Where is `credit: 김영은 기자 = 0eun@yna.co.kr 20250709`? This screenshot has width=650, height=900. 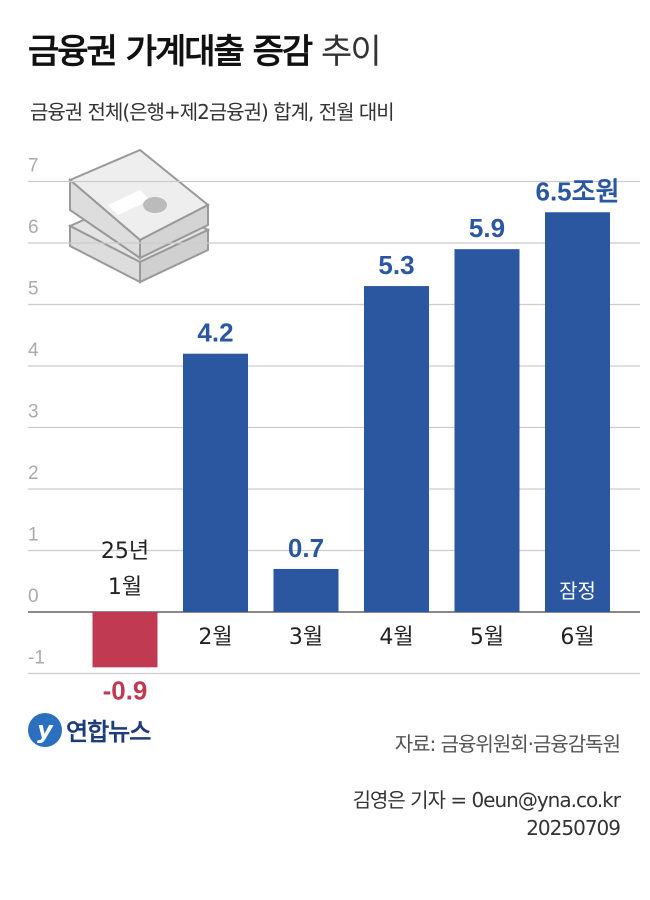 credit: 김영은 기자 = 0eun@yna.co.kr 20250709 is located at coordinates (486, 814).